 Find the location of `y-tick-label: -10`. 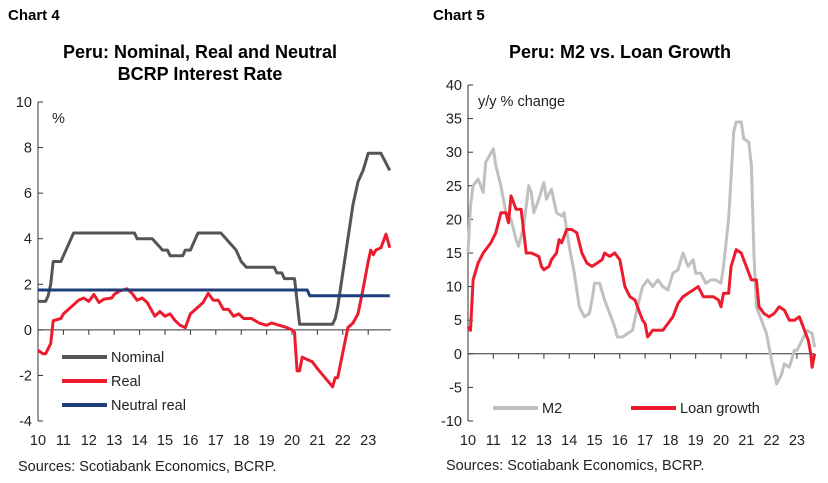

y-tick-label: -10 is located at coordinates (451, 422).